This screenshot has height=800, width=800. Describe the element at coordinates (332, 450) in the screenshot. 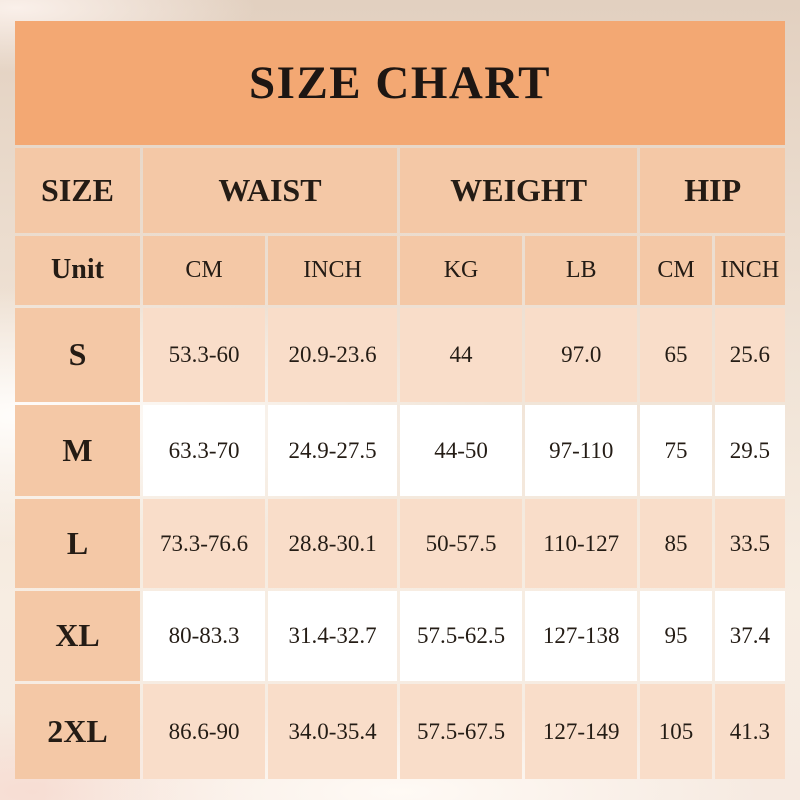

I see `cell-m-waist-inch: 24.9-27.5` at that location.